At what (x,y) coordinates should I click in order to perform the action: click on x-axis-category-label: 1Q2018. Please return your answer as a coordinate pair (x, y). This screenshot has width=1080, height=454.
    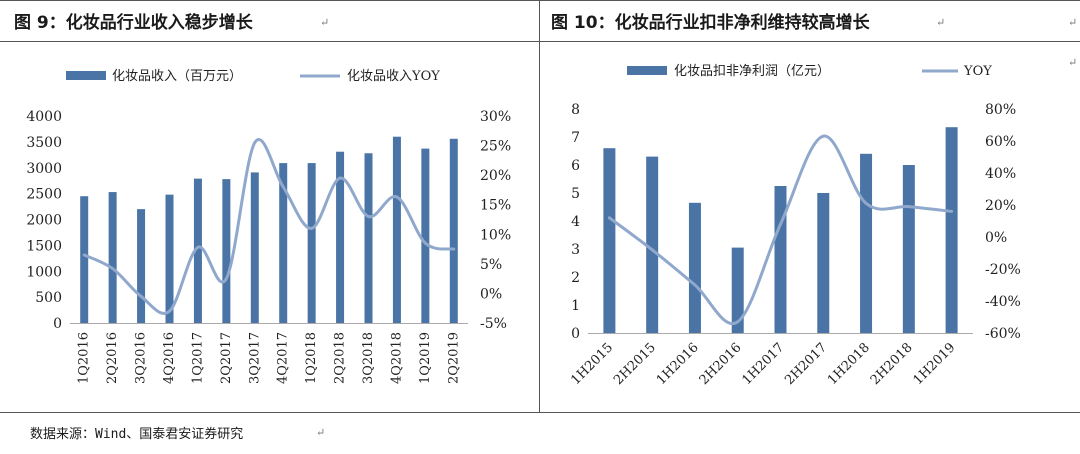
    Looking at the image, I should click on (311, 358).